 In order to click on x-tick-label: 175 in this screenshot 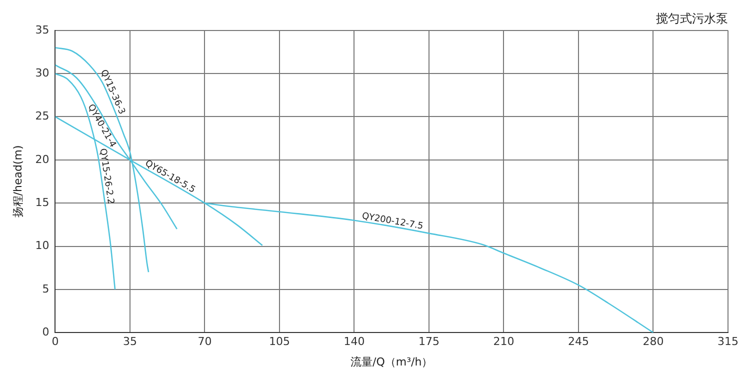, I will do `click(429, 341)`.